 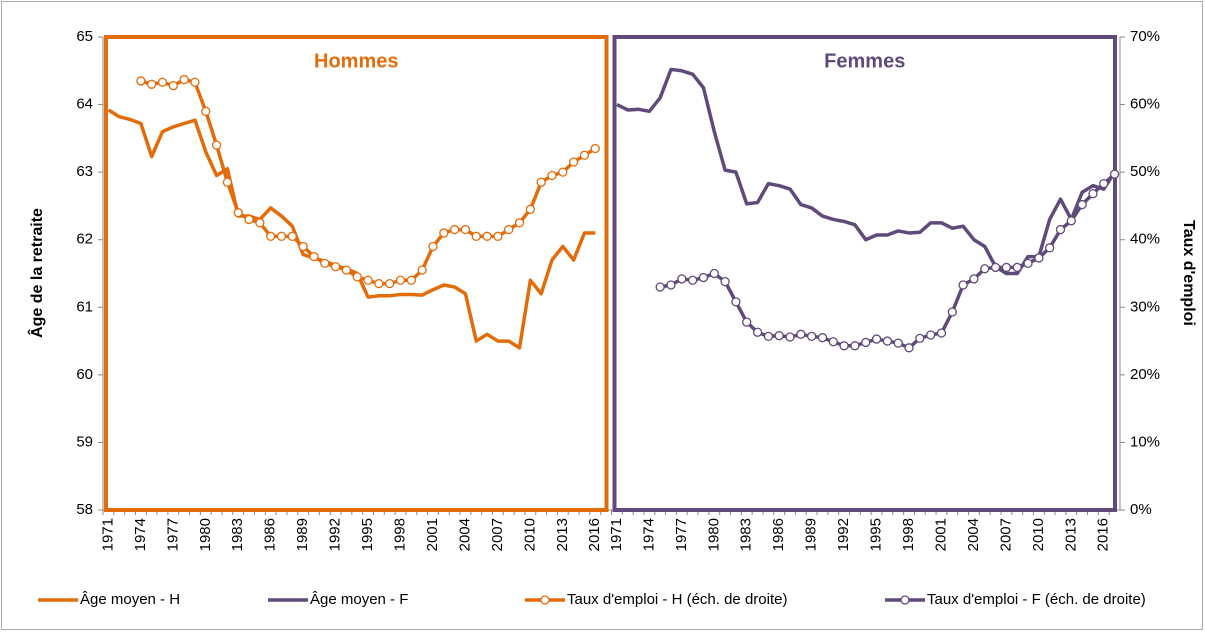 What do you see at coordinates (616, 534) in the screenshot?
I see `x-tick-label: 1971` at bounding box center [616, 534].